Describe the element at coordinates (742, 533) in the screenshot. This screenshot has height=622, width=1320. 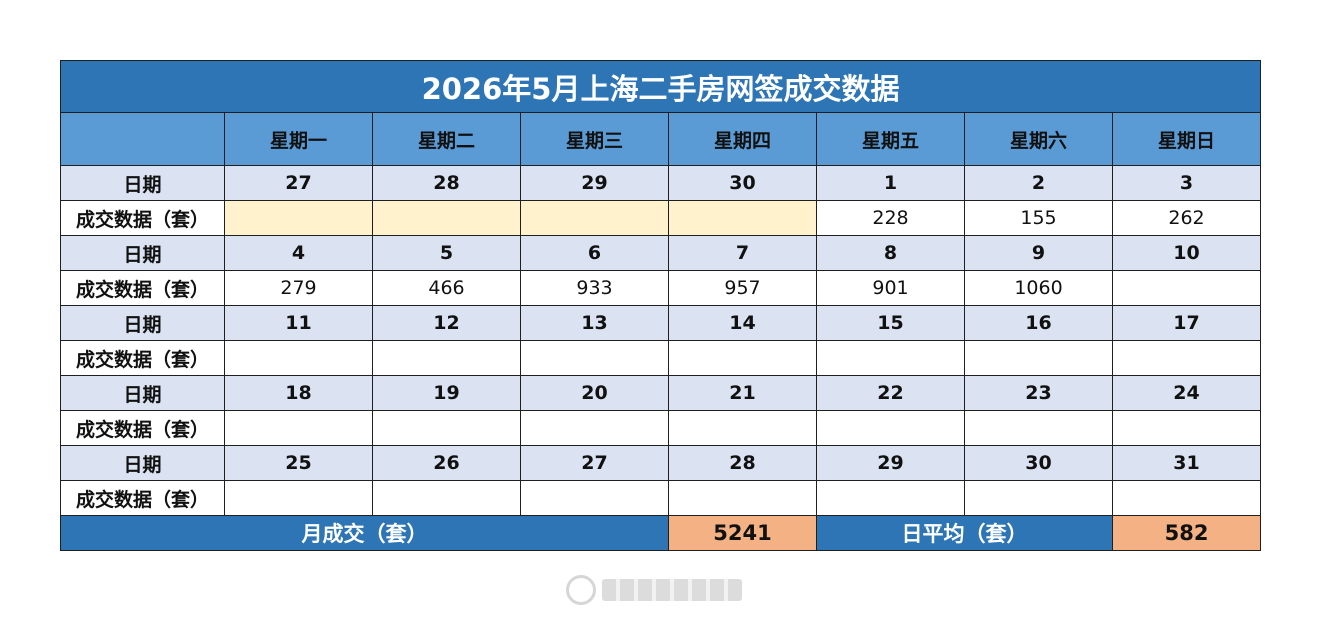
I see `monthly-total-value: 5241` at that location.